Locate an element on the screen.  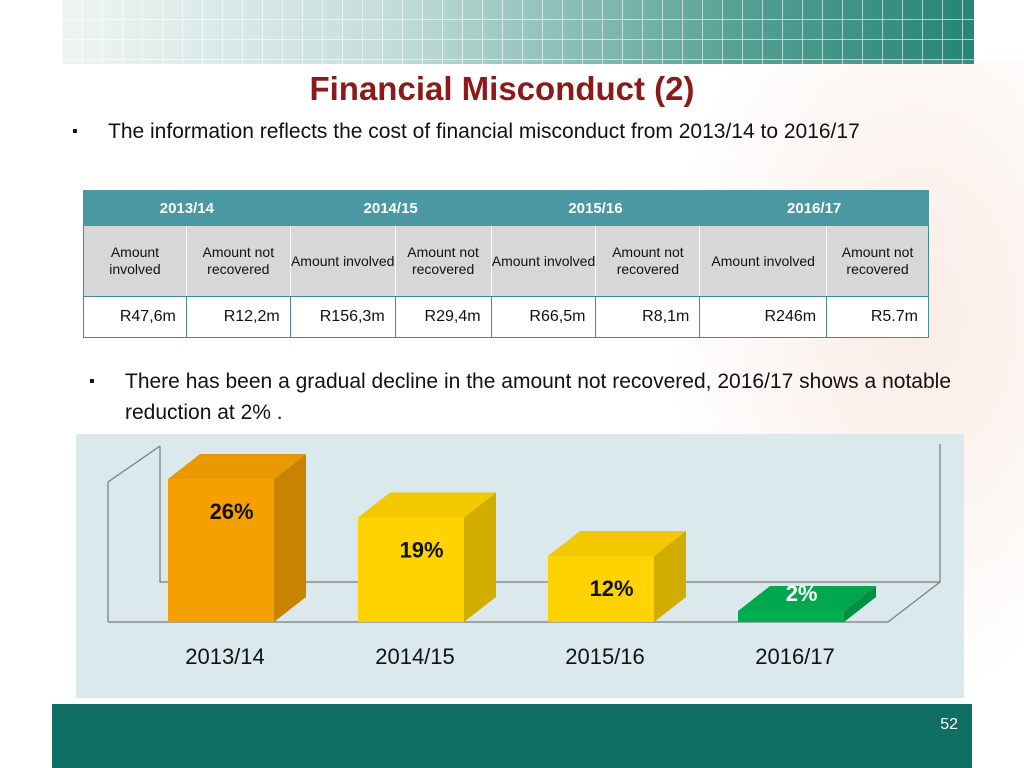
data-label: 12% is located at coordinates (612, 588).